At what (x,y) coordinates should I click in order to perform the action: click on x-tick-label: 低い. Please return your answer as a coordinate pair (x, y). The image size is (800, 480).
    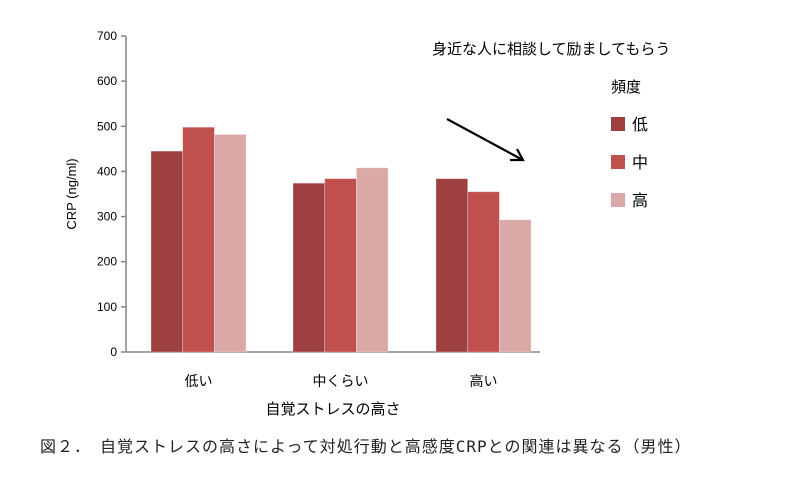
    Looking at the image, I should click on (199, 382).